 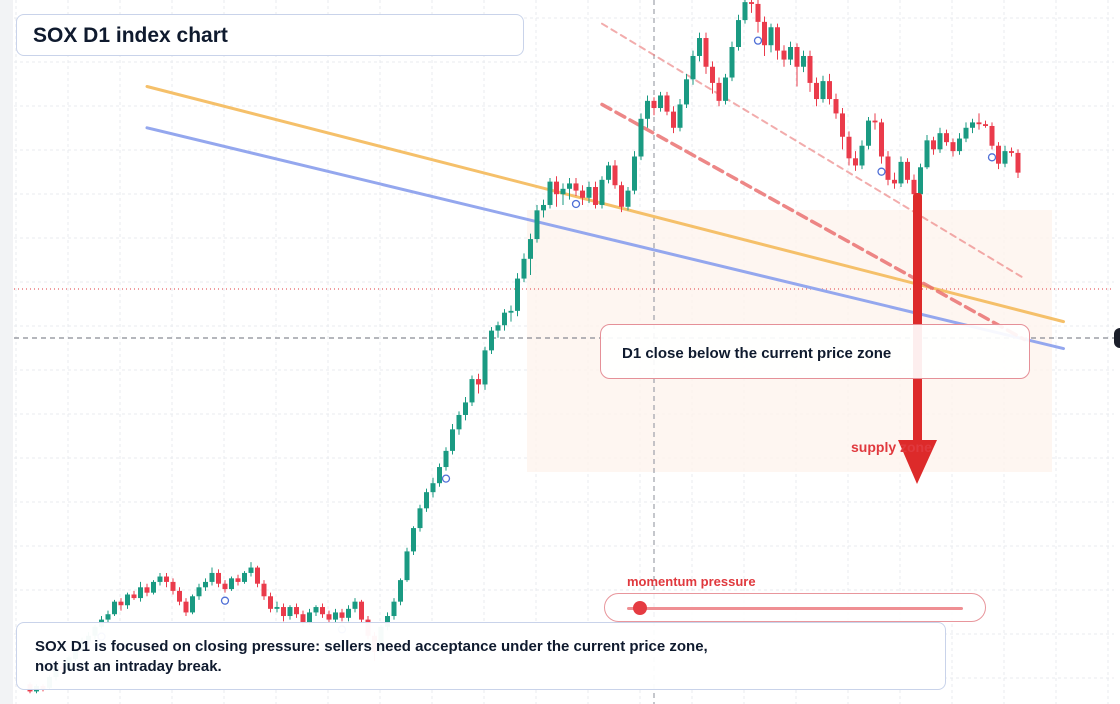 What do you see at coordinates (795, 607) in the screenshot?
I see `momentum-gauge` at bounding box center [795, 607].